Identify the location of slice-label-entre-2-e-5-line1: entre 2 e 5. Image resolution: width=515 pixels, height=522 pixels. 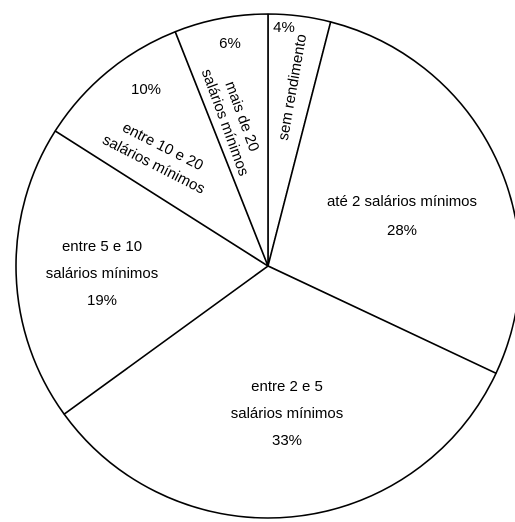
(287, 386).